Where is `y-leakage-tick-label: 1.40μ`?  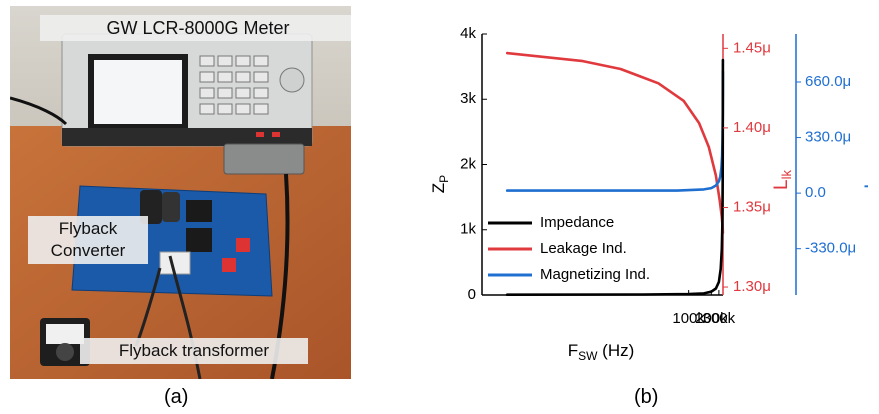 y-leakage-tick-label: 1.40μ is located at coordinates (752, 127).